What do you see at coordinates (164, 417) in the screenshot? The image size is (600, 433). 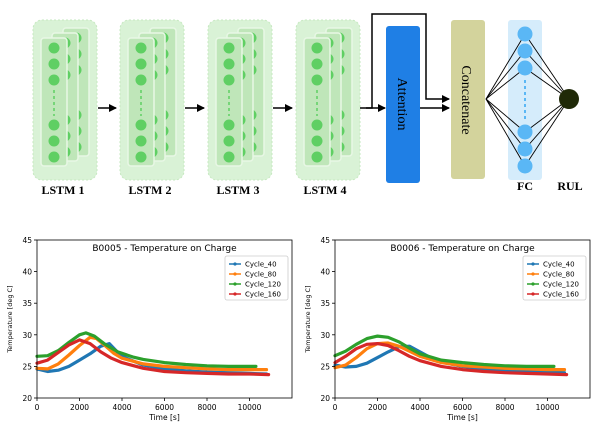 I see `x-axis-label: Time [s]` at bounding box center [164, 417].